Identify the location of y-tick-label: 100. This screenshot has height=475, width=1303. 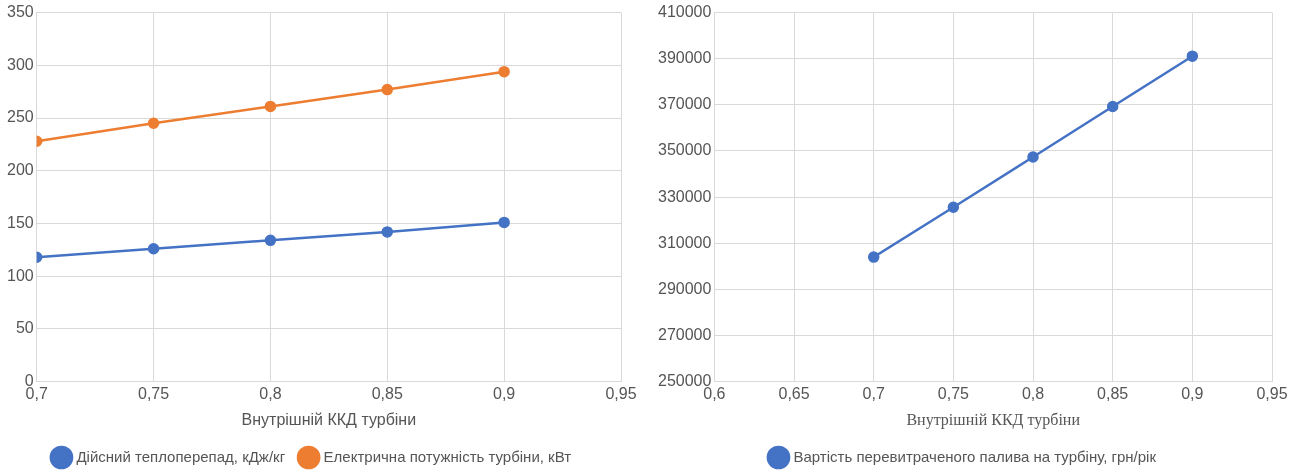
(20, 275).